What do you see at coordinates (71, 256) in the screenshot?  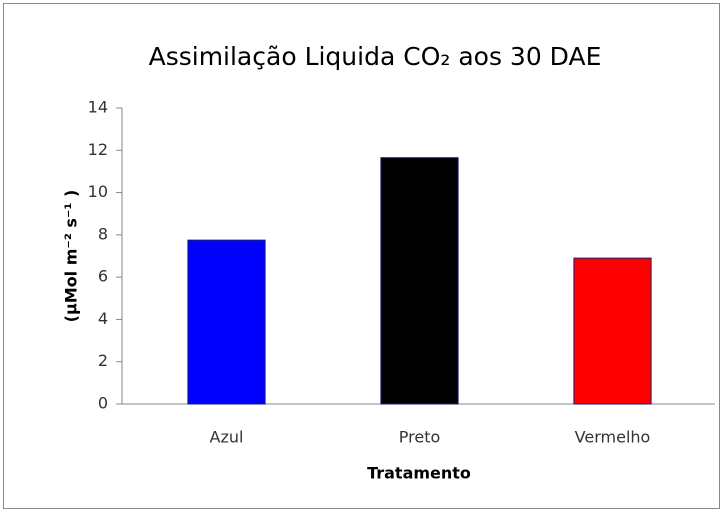 I see `y-axis-title: (µMol m⁻² s⁻¹ )` at bounding box center [71, 256].